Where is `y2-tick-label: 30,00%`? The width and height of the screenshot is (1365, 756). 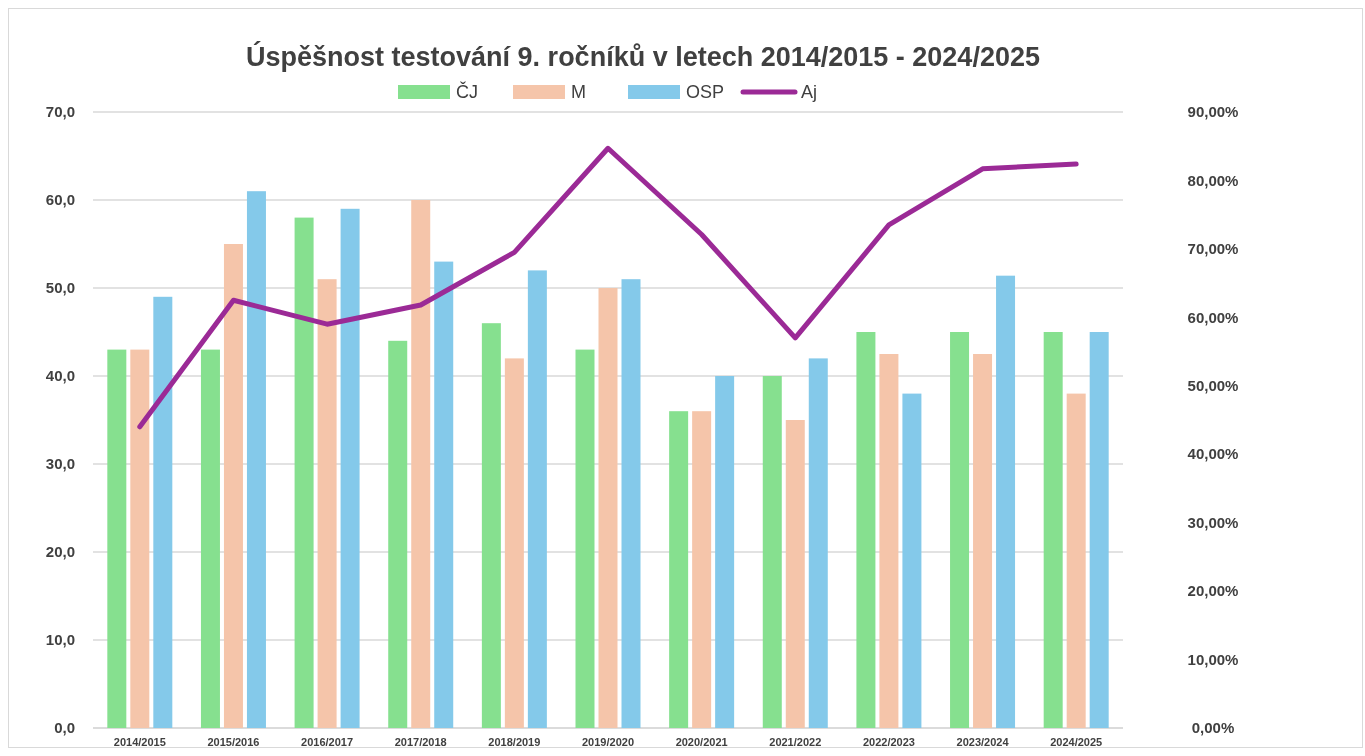 y2-tick-label: 30,00% is located at coordinates (1213, 522).